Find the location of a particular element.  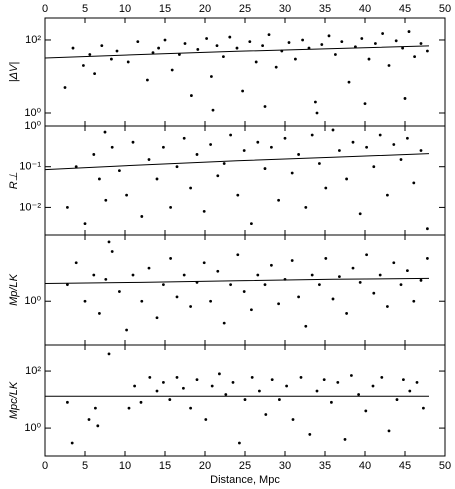

y-tick-label: 10⁻¹ is located at coordinates (30, 167).